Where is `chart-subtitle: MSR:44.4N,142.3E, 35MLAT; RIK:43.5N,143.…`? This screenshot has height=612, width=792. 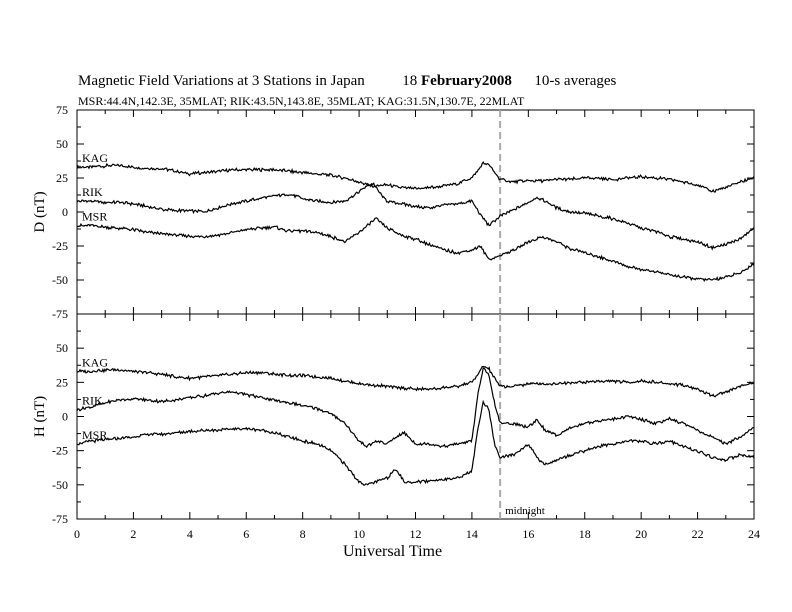 chart-subtitle: MSR:44.4N,142.3E, 35MLAT; RIK:43.5N,143.… is located at coordinates (301, 101).